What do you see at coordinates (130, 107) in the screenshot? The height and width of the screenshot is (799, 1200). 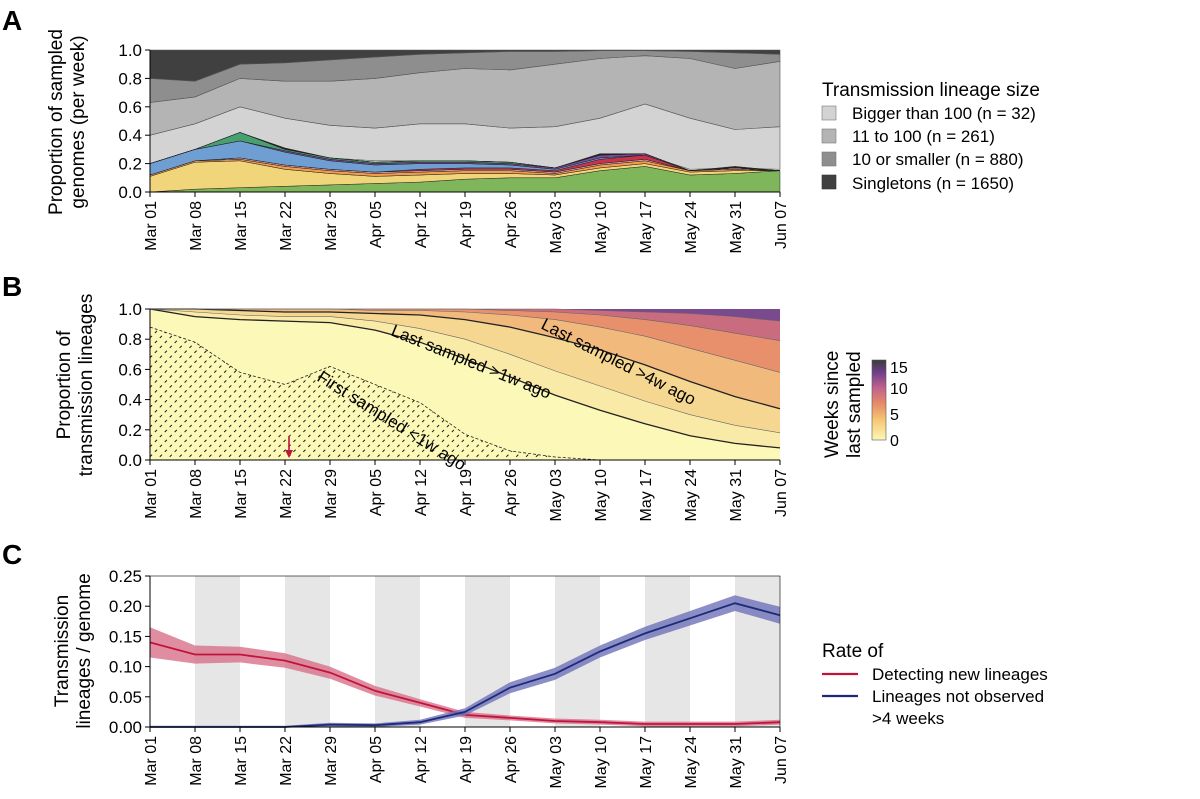 I see `panel-a-y-tick-label: 0.6` at bounding box center [130, 107].